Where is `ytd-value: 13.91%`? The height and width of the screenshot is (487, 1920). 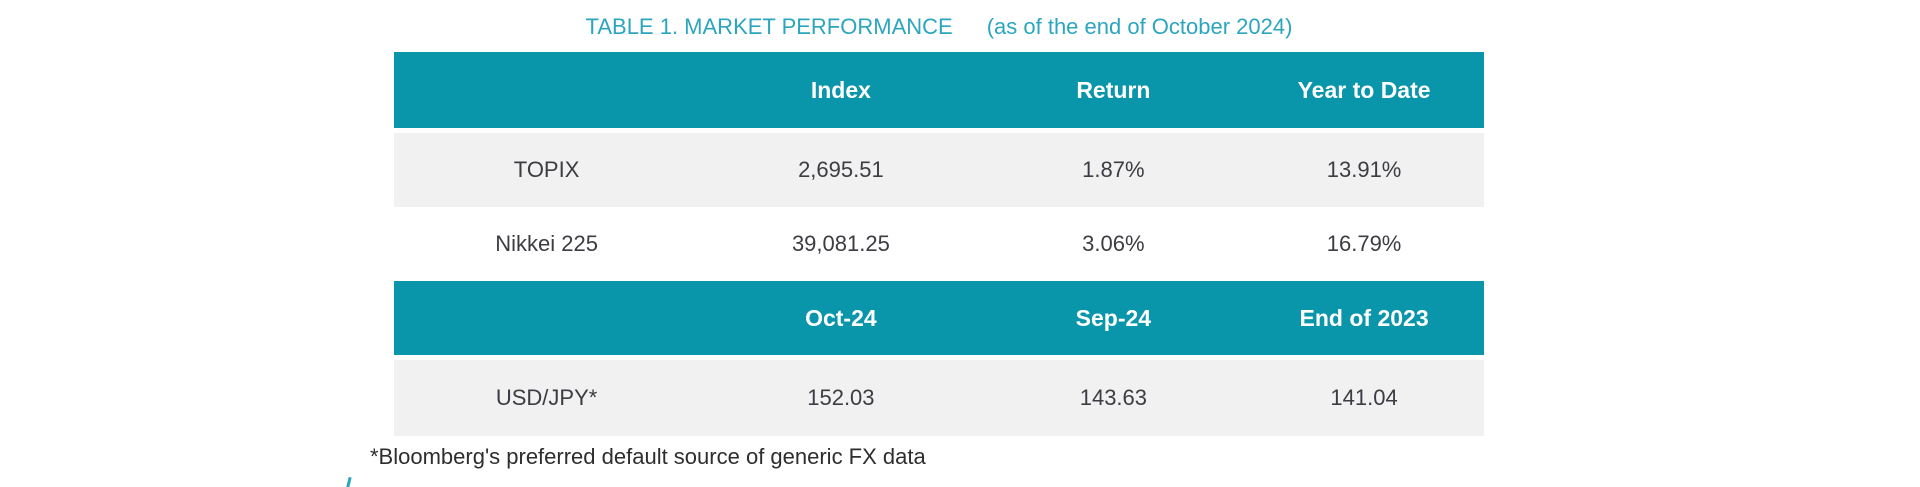 ytd-value: 13.91% is located at coordinates (1364, 169).